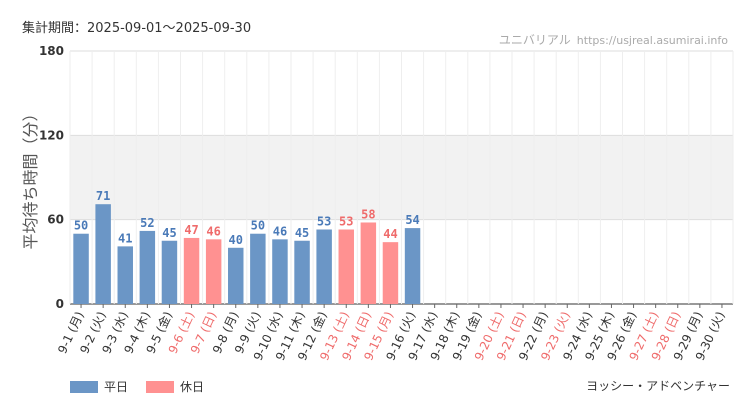 The image size is (750, 410). Describe the element at coordinates (160, 386) in the screenshot. I see `legend-swatch-holiday` at that location.